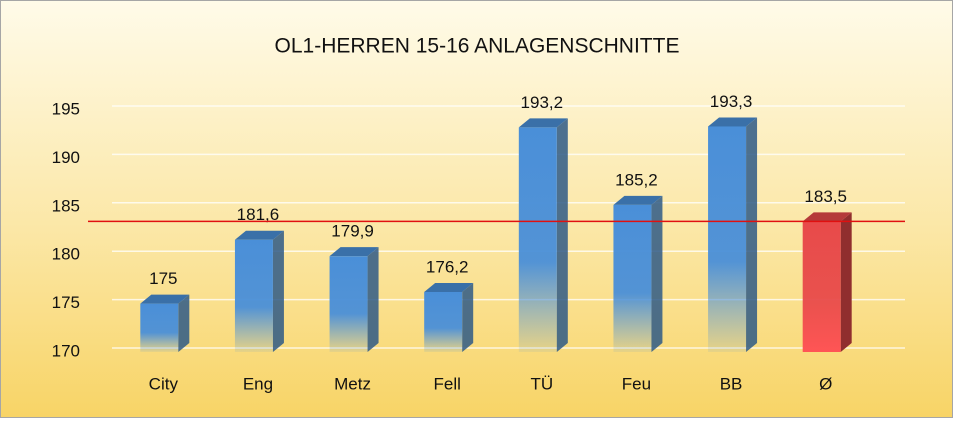 The image size is (953, 423). What do you see at coordinates (477, 46) in the screenshot?
I see `chart-title: OL1-HERREN 15-16 ANLAGENSCHNITTE` at bounding box center [477, 46].